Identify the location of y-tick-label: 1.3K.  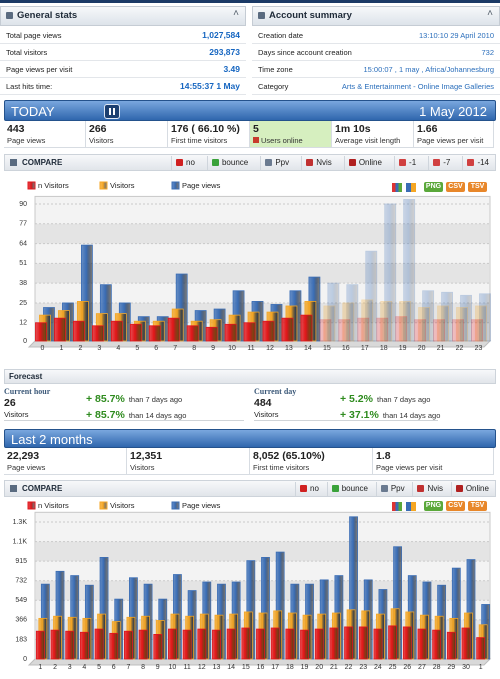
(20, 522).